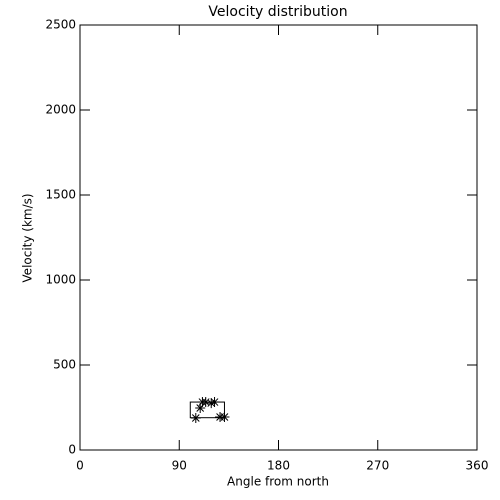 The height and width of the screenshot is (500, 500). I want to click on y-tick-label: 0, so click(72, 450).